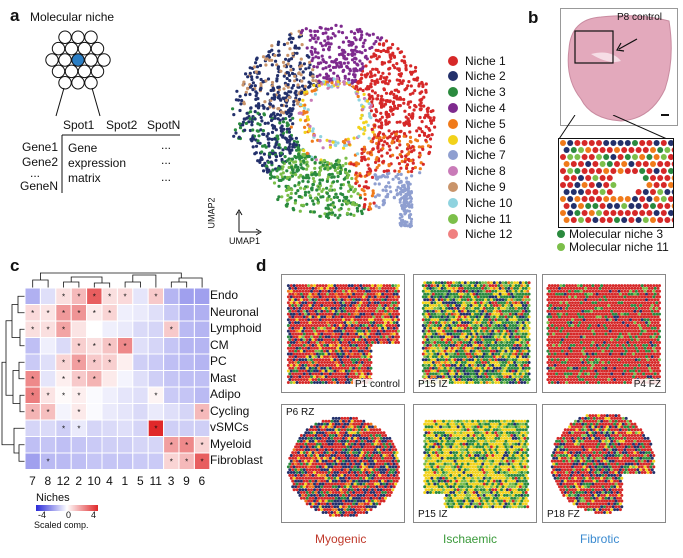  I want to click on heatmap-column-label: 11, so click(155, 481).